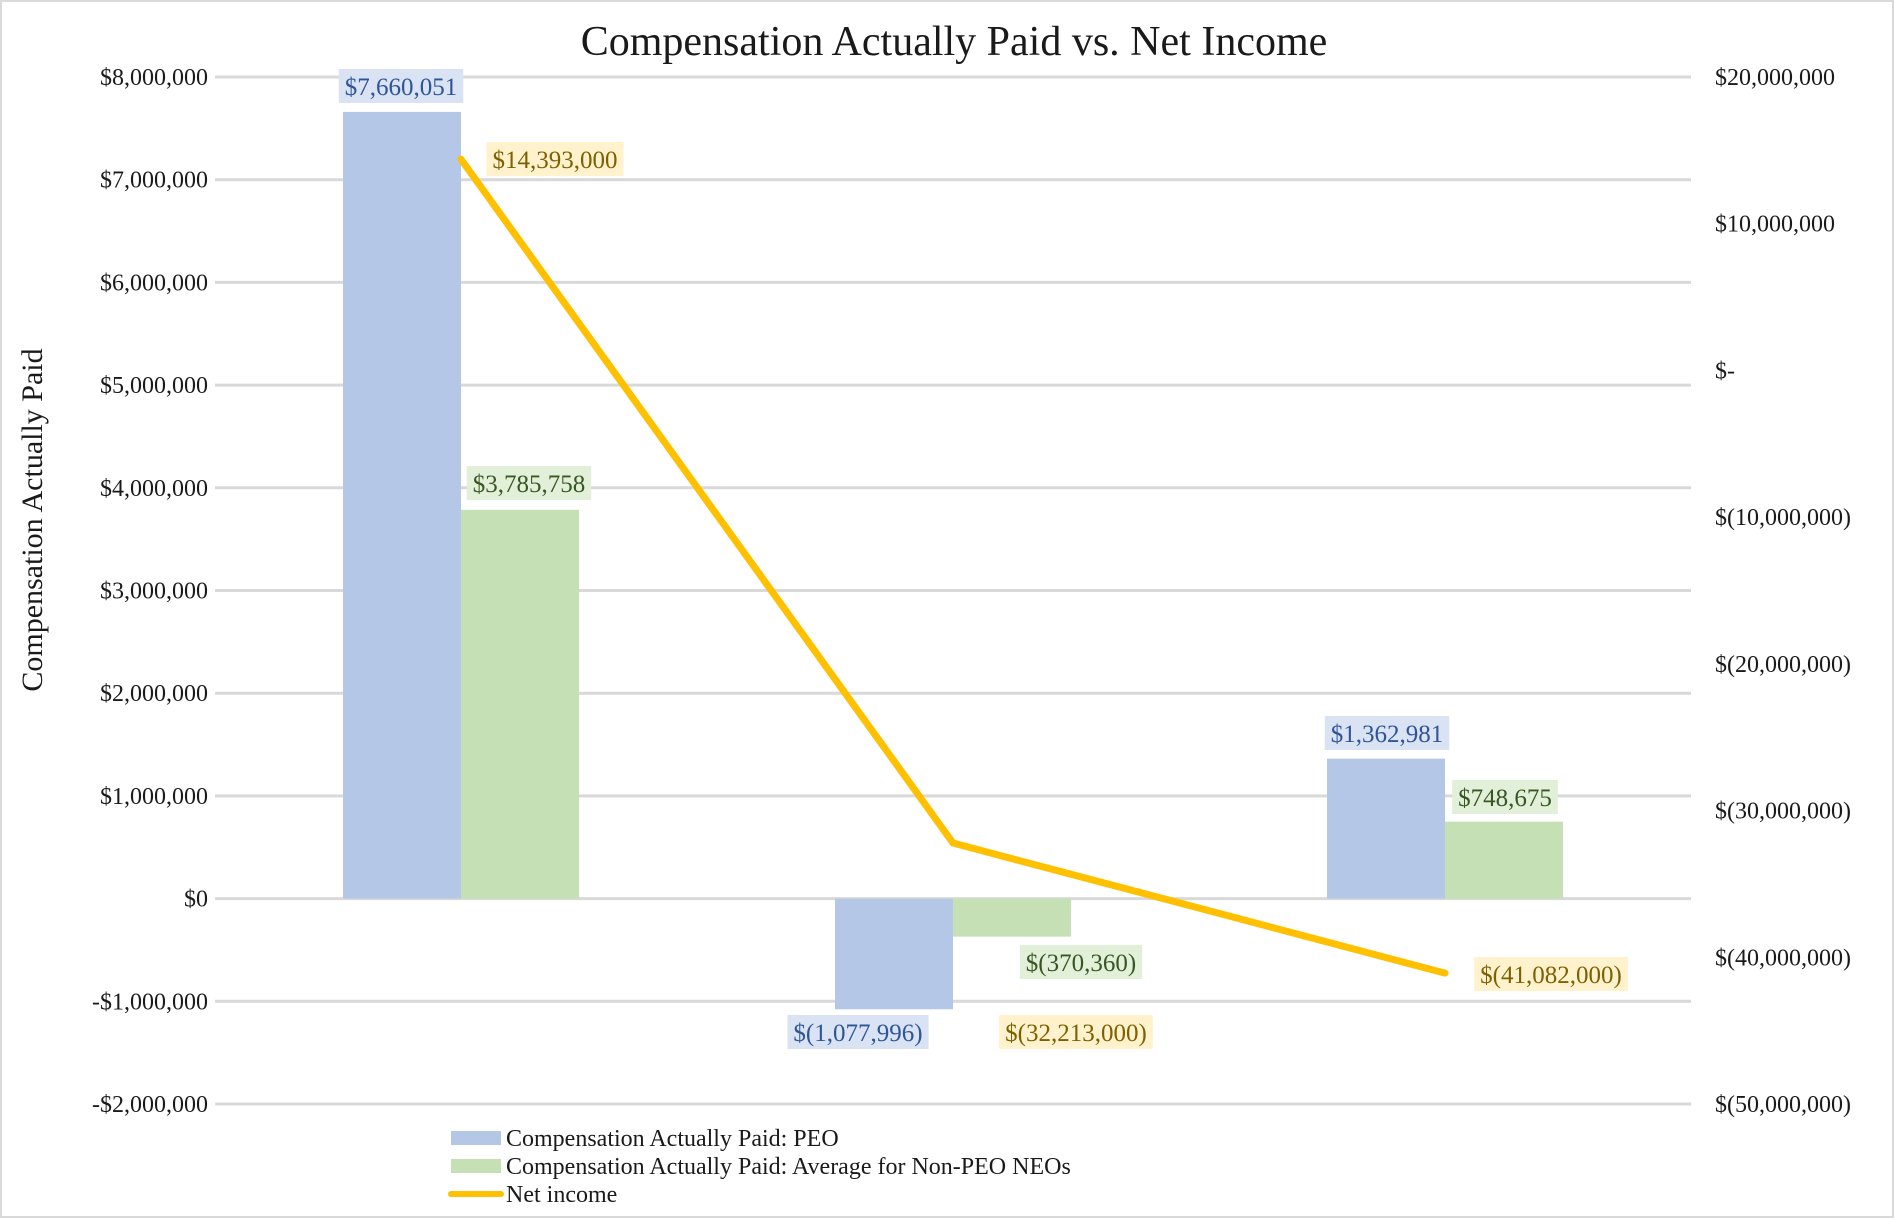 The width and height of the screenshot is (1894, 1218). I want to click on y-tick-label: $0, so click(196, 900).